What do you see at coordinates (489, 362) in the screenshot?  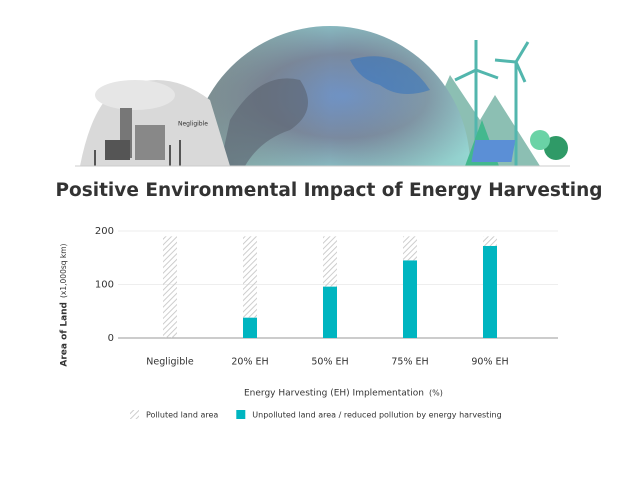 I see `x-tick-label: 90% EH` at bounding box center [489, 362].